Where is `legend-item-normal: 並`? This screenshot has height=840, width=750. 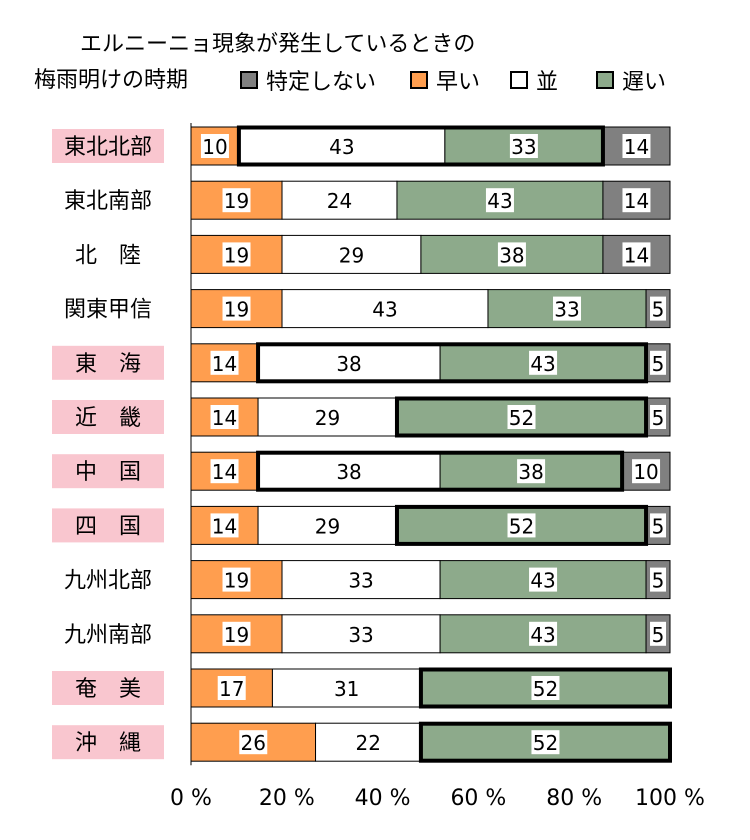
legend-item-normal: 並 is located at coordinates (534, 80).